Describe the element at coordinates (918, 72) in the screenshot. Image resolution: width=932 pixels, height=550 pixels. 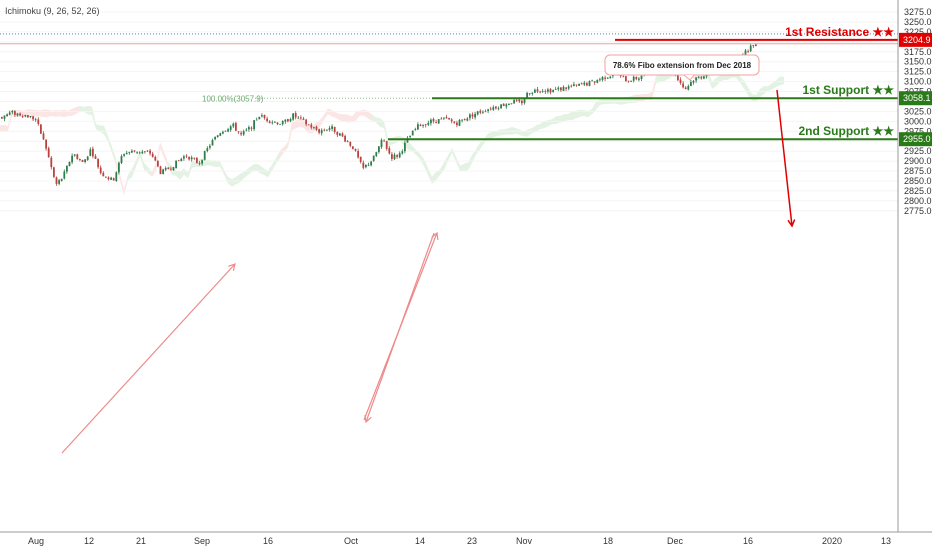
I see `y-tick-label: 3125.0` at that location.